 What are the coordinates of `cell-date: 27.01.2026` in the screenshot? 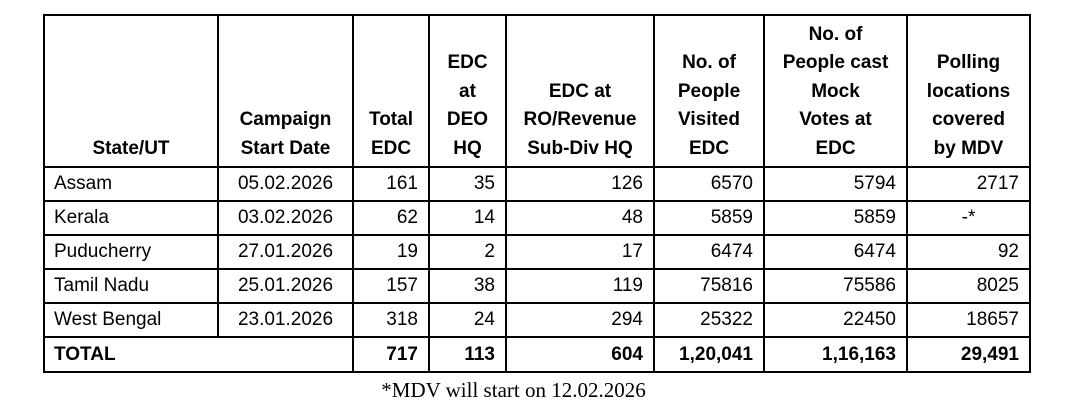 It's located at (285, 252).